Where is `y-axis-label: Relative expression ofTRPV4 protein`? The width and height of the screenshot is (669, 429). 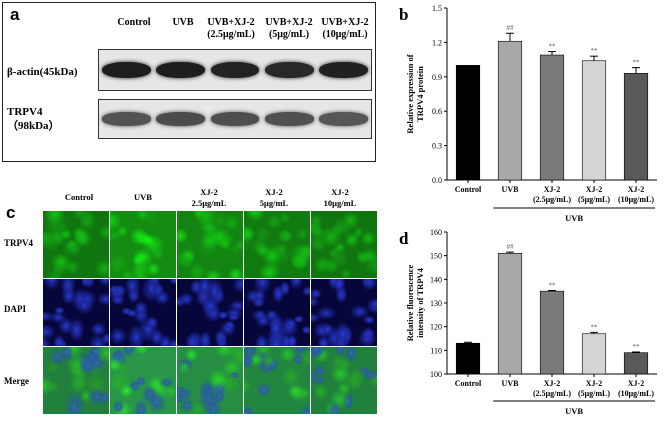
y-axis-label: Relative expression ofTRPV4 protein is located at coordinates (415, 93).